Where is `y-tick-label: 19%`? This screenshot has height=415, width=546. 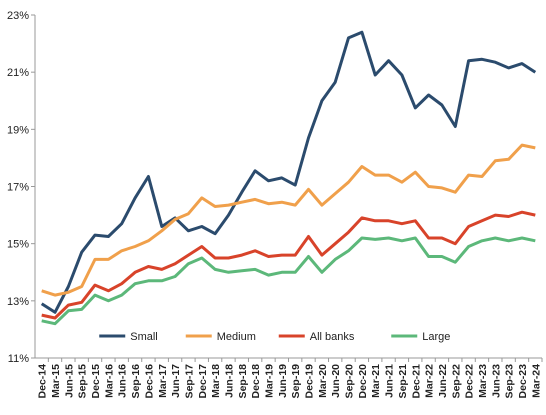 y-tick-label: 19% is located at coordinates (18, 130).